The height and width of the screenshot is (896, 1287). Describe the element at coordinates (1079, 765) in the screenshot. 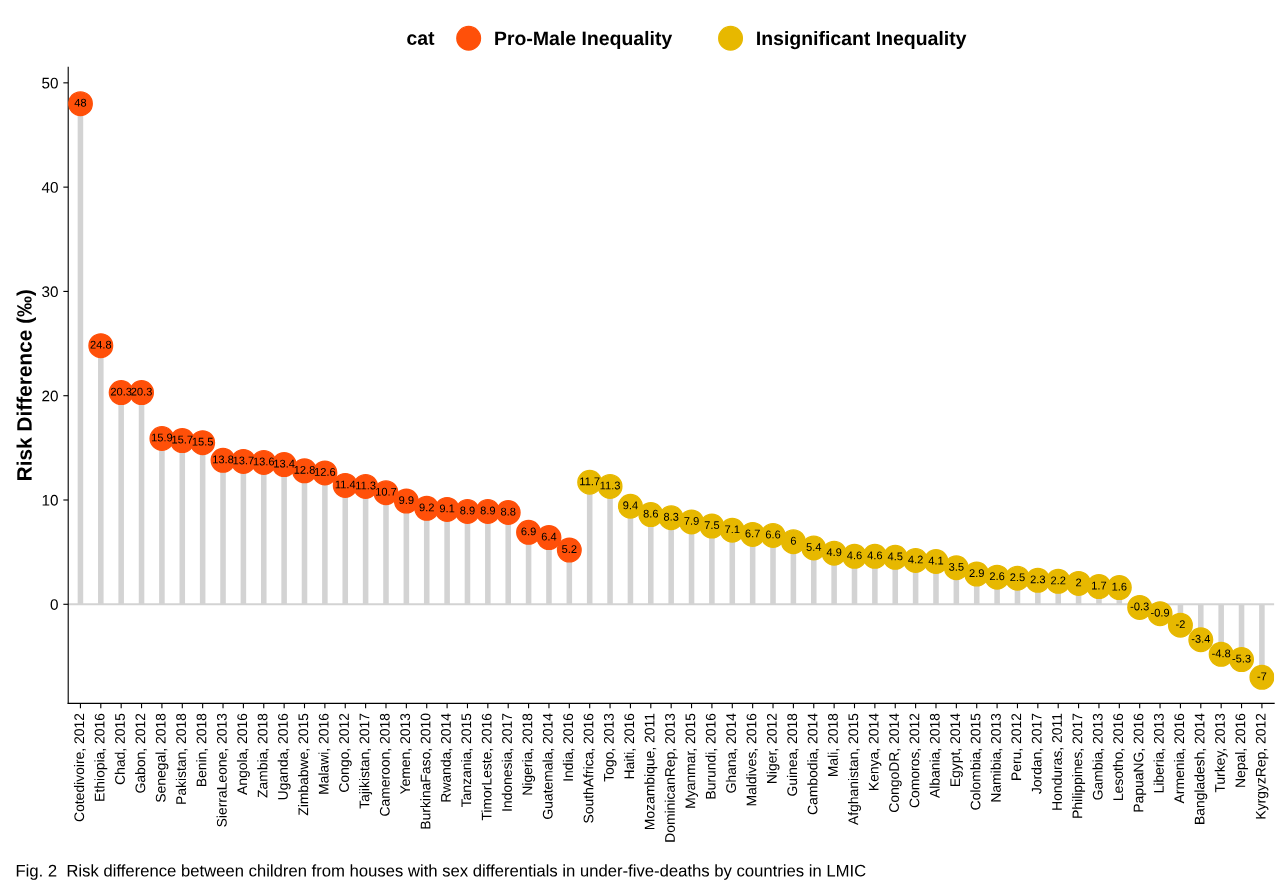

I see `x-tick-label: Philippines, 2017` at that location.